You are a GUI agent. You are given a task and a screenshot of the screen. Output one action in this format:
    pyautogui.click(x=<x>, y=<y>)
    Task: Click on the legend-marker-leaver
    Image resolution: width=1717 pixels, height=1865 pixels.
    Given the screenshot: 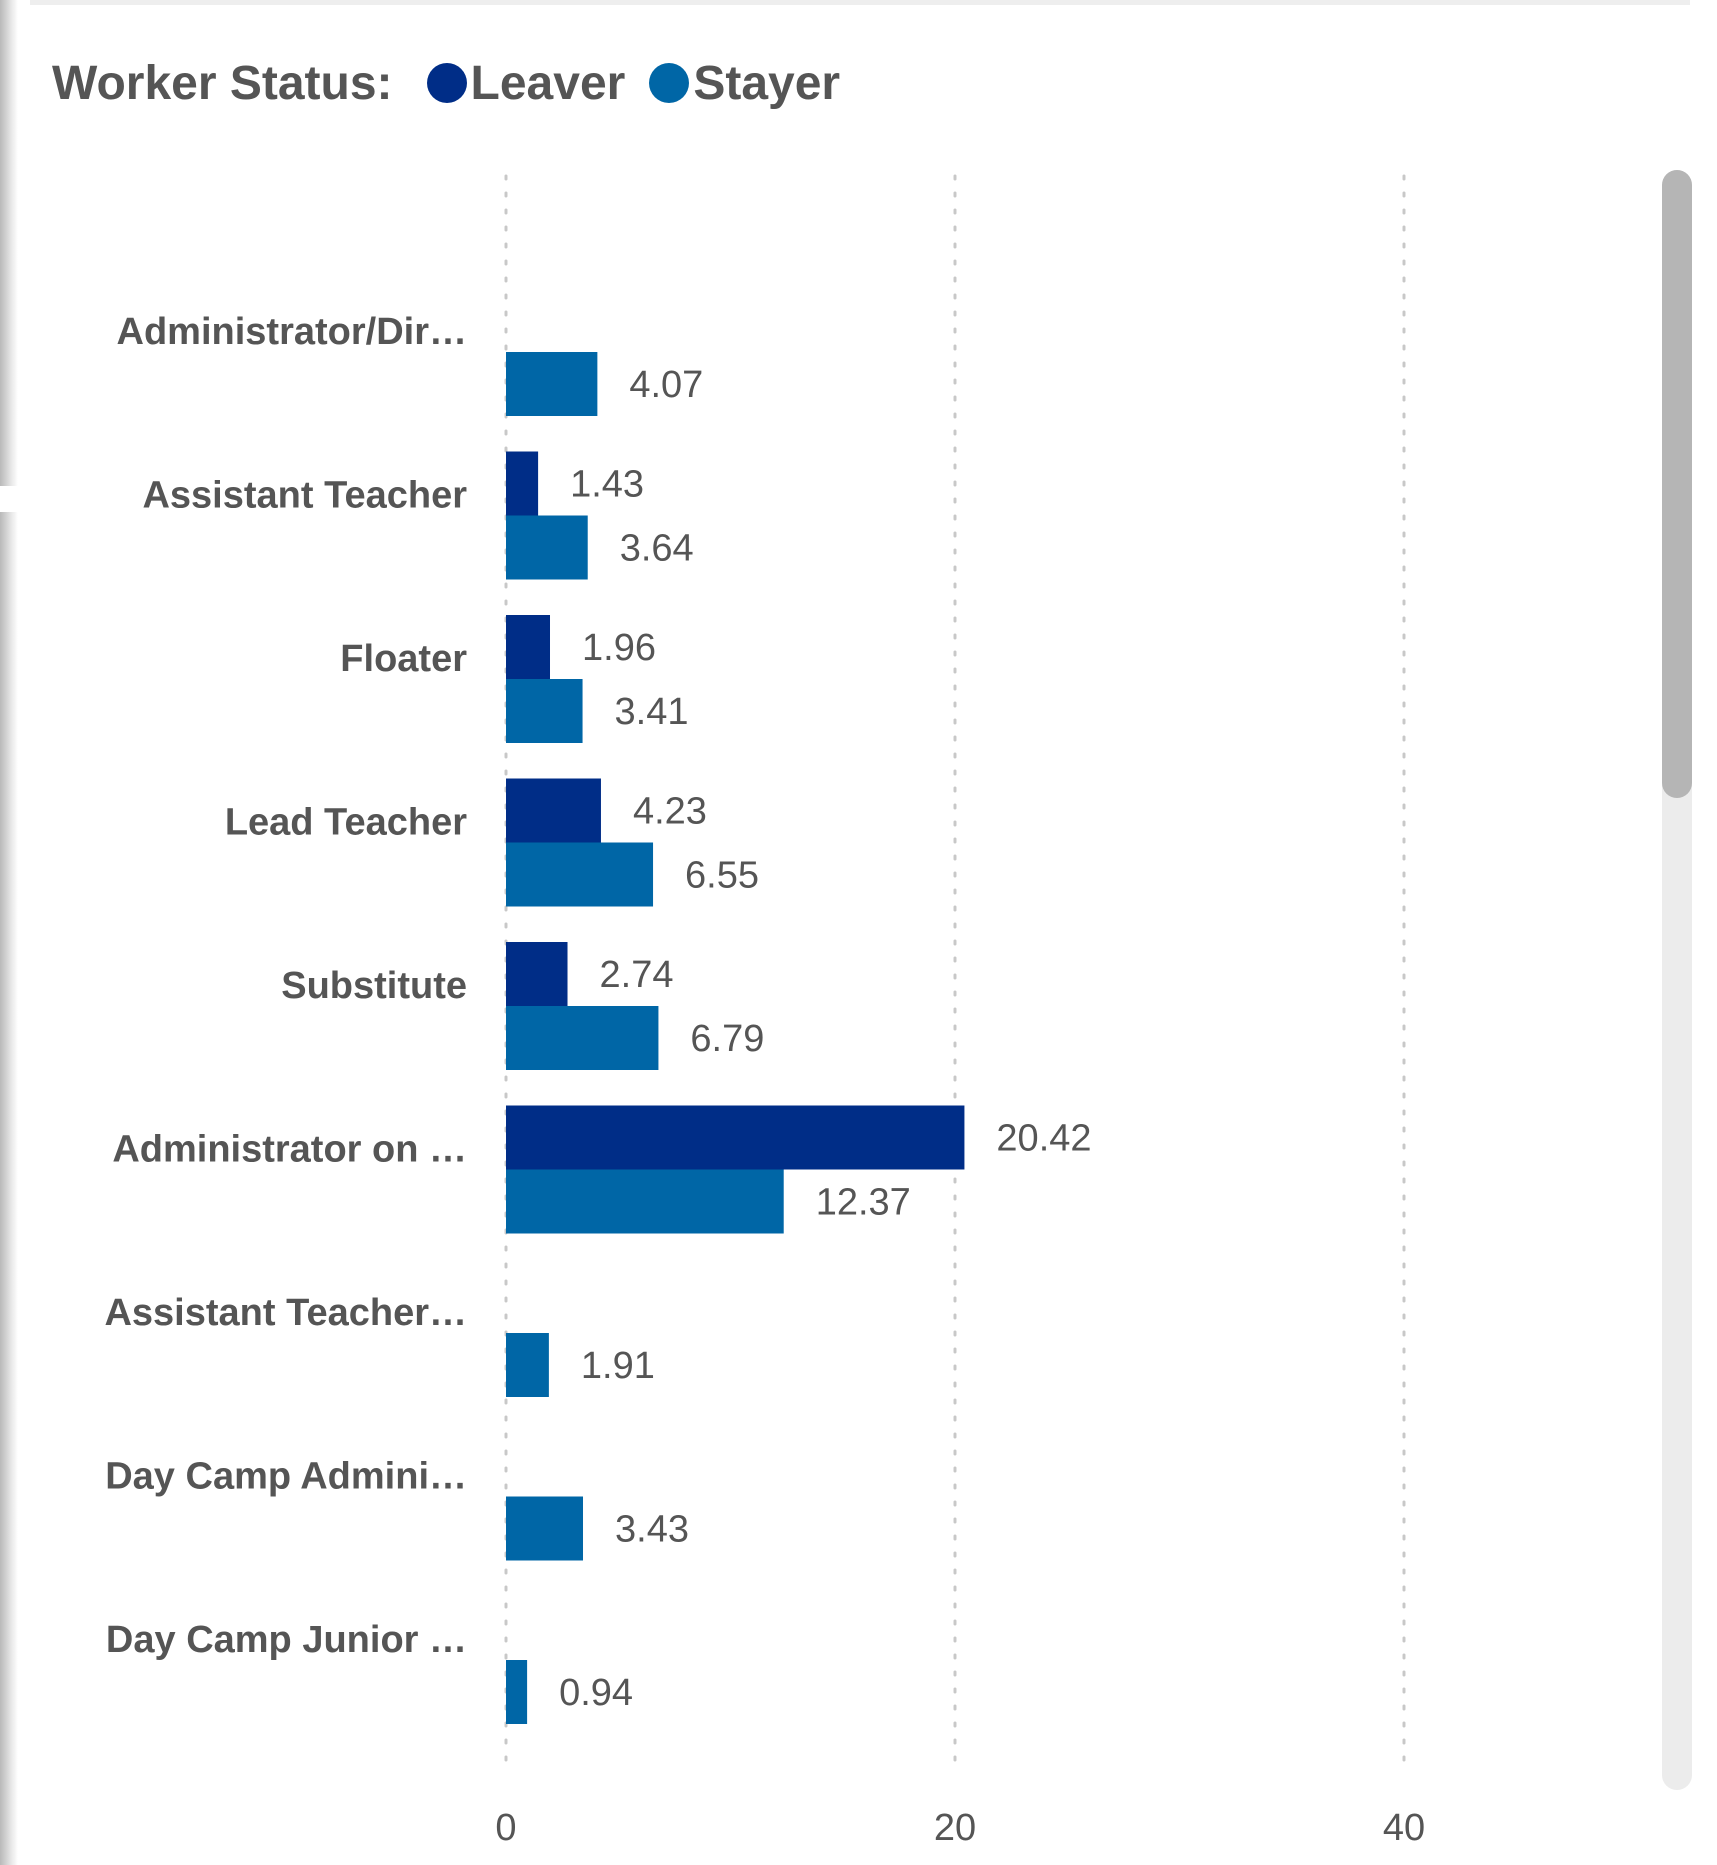 What is the action you would take?
    pyautogui.click(x=446, y=83)
    